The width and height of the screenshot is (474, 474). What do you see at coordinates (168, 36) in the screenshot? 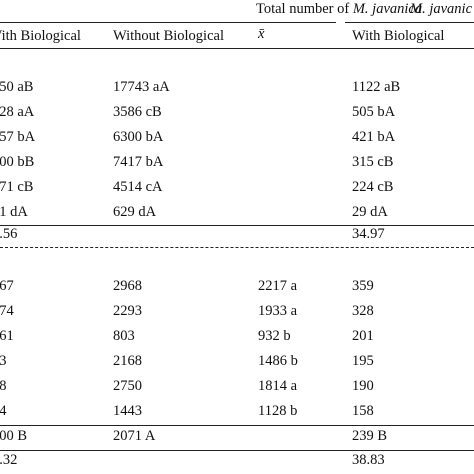
I see `col-header-without-biological: Without Biological` at bounding box center [168, 36].